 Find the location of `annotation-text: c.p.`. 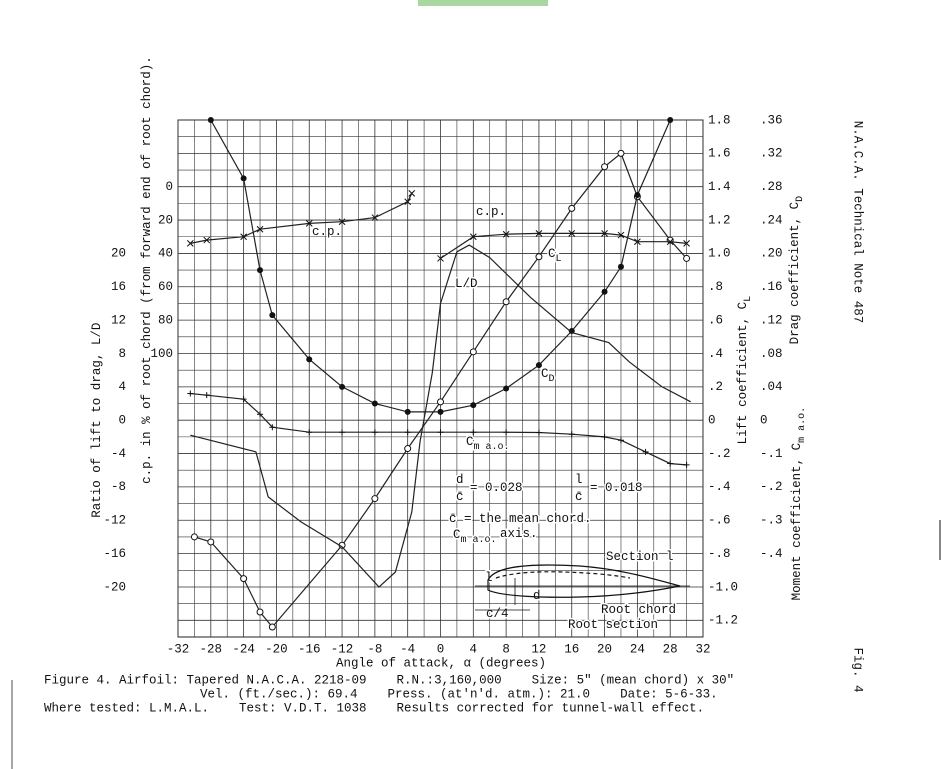

annotation-text: c.p. is located at coordinates (491, 212).